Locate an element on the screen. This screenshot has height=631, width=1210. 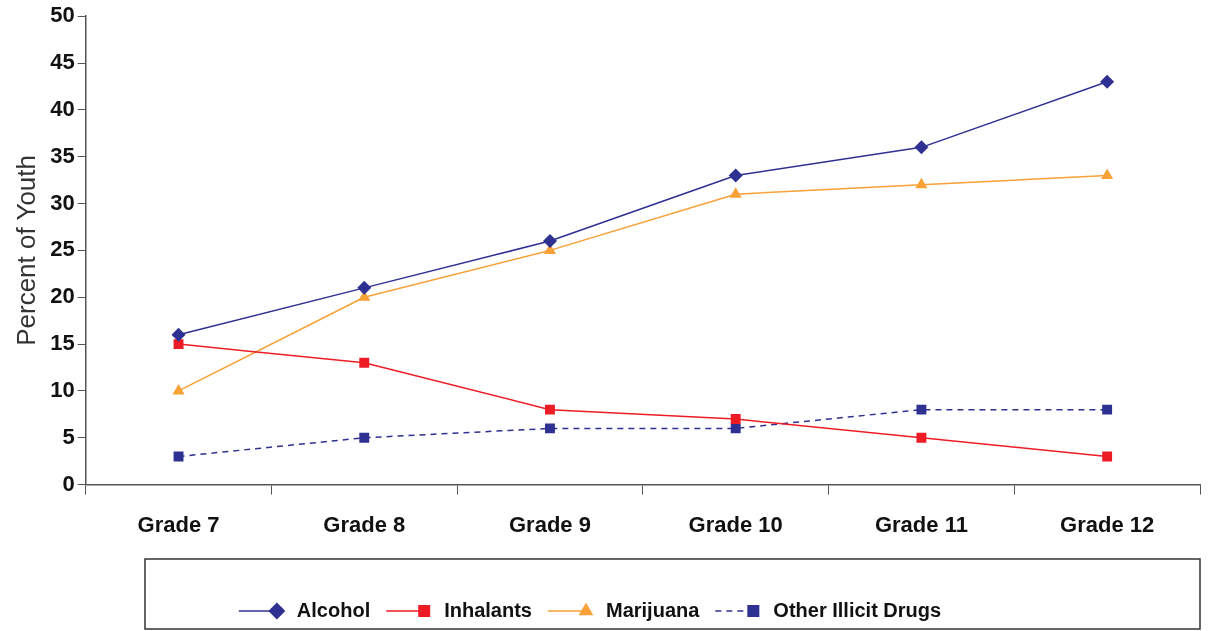
y-tick-label: 15 is located at coordinates (62, 343).